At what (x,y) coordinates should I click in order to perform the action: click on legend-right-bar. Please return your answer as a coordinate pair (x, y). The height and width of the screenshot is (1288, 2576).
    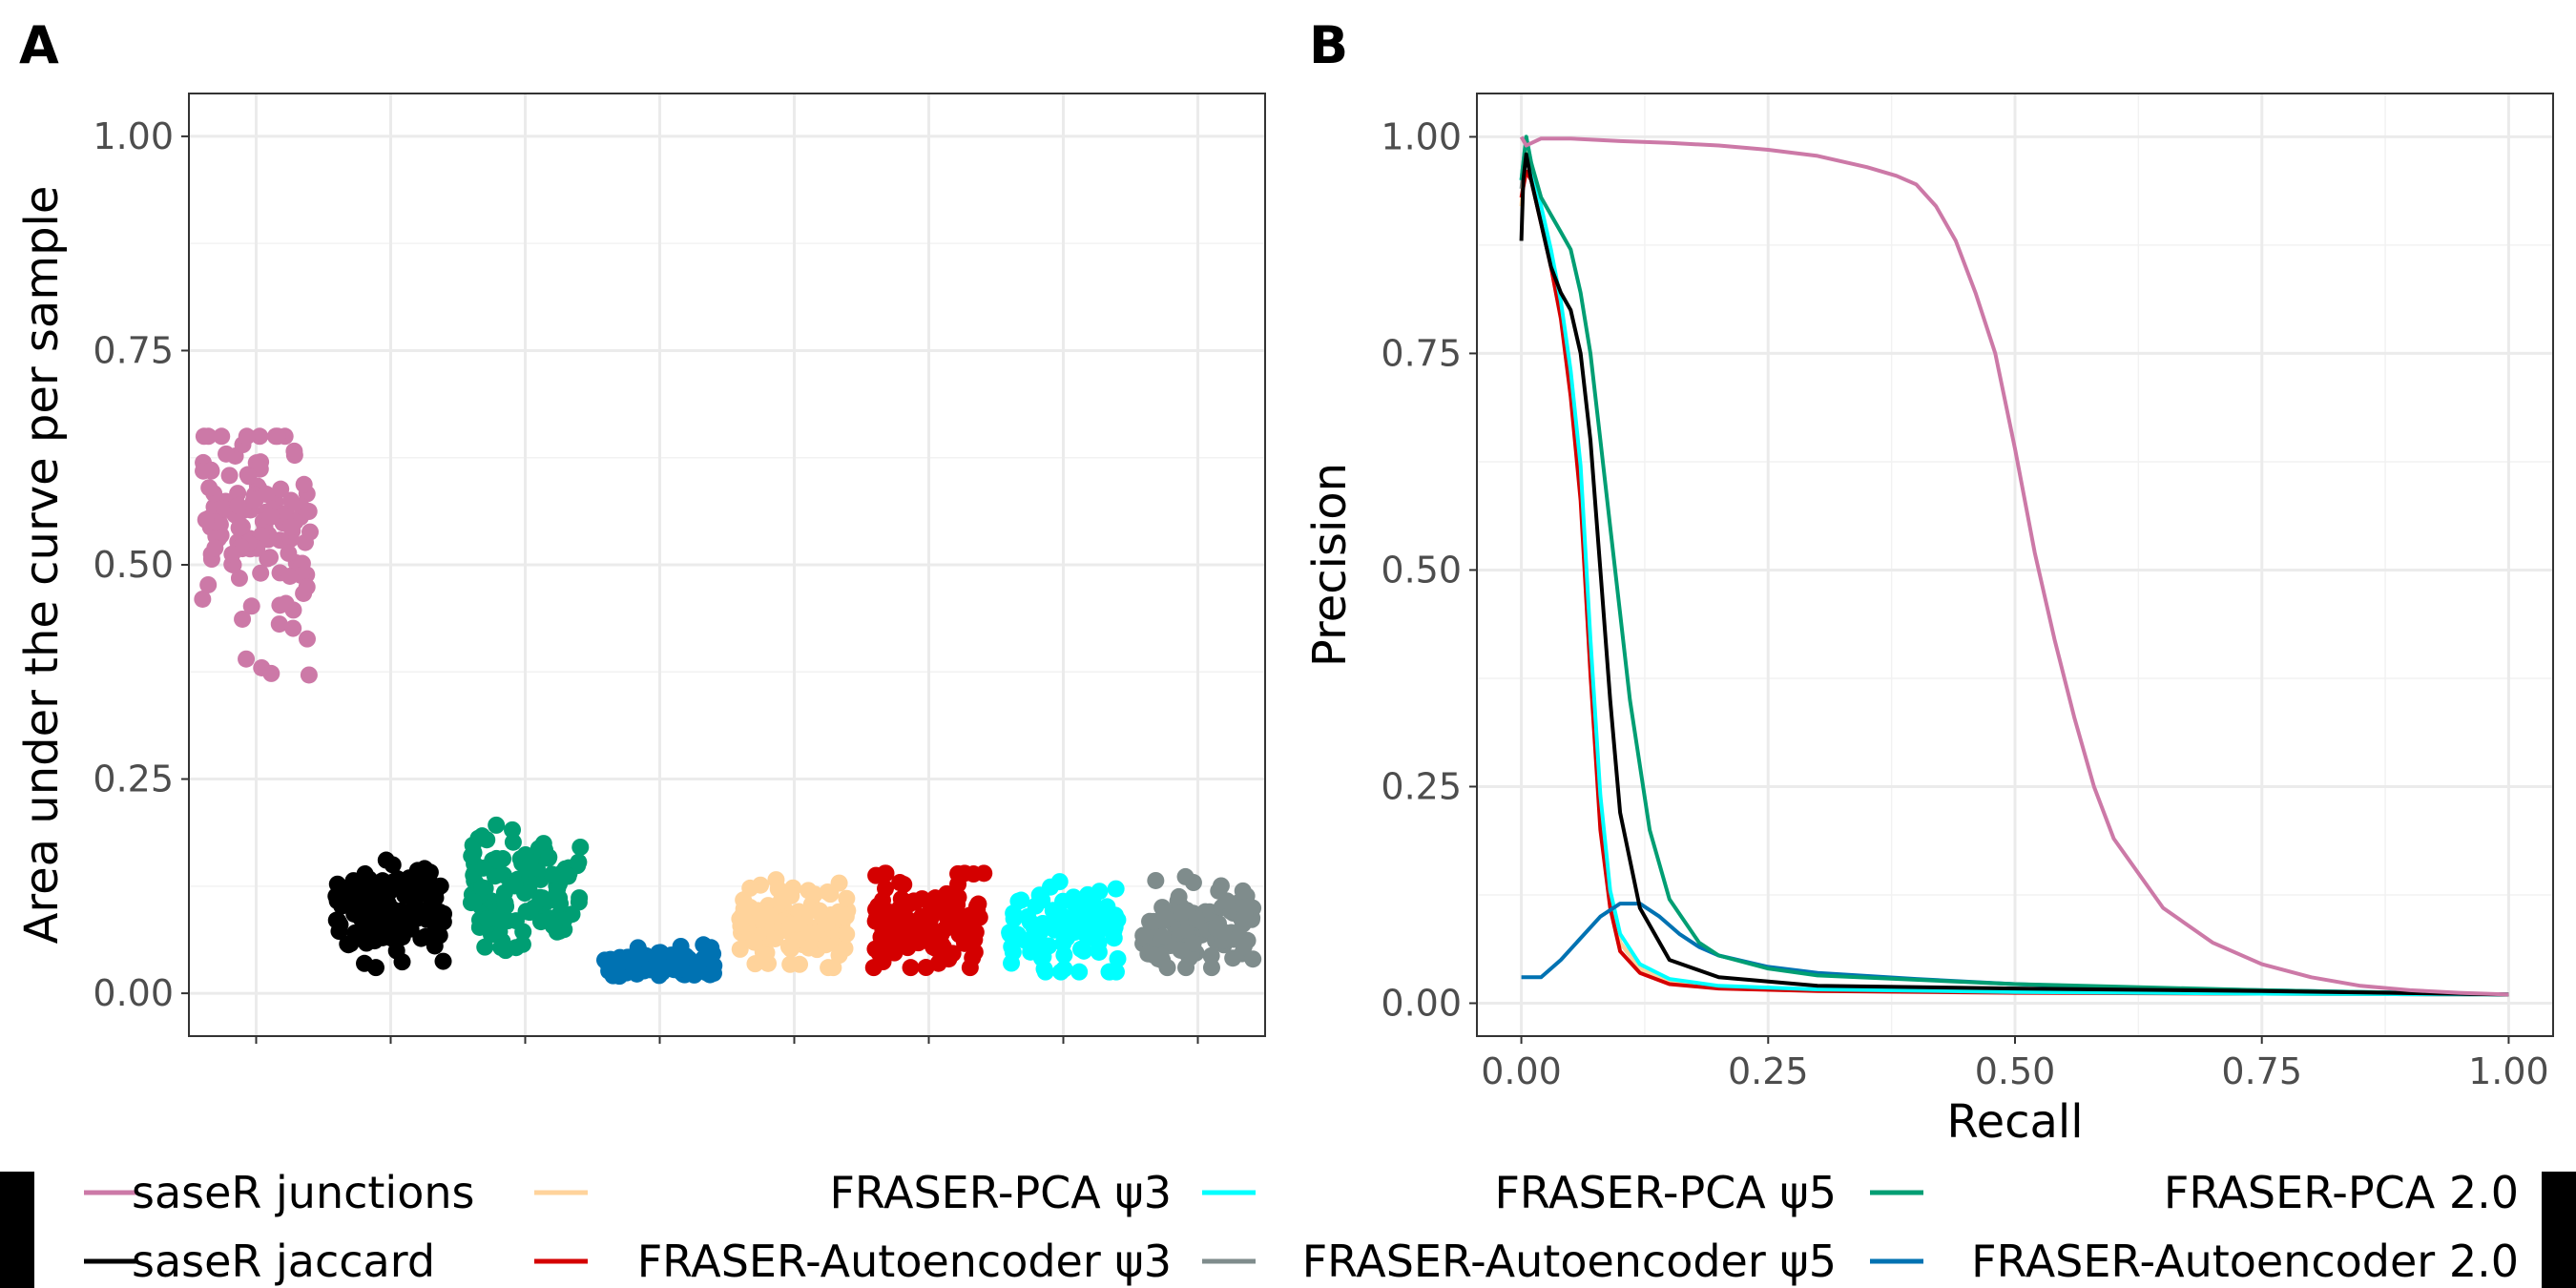
    Looking at the image, I should click on (2559, 1230).